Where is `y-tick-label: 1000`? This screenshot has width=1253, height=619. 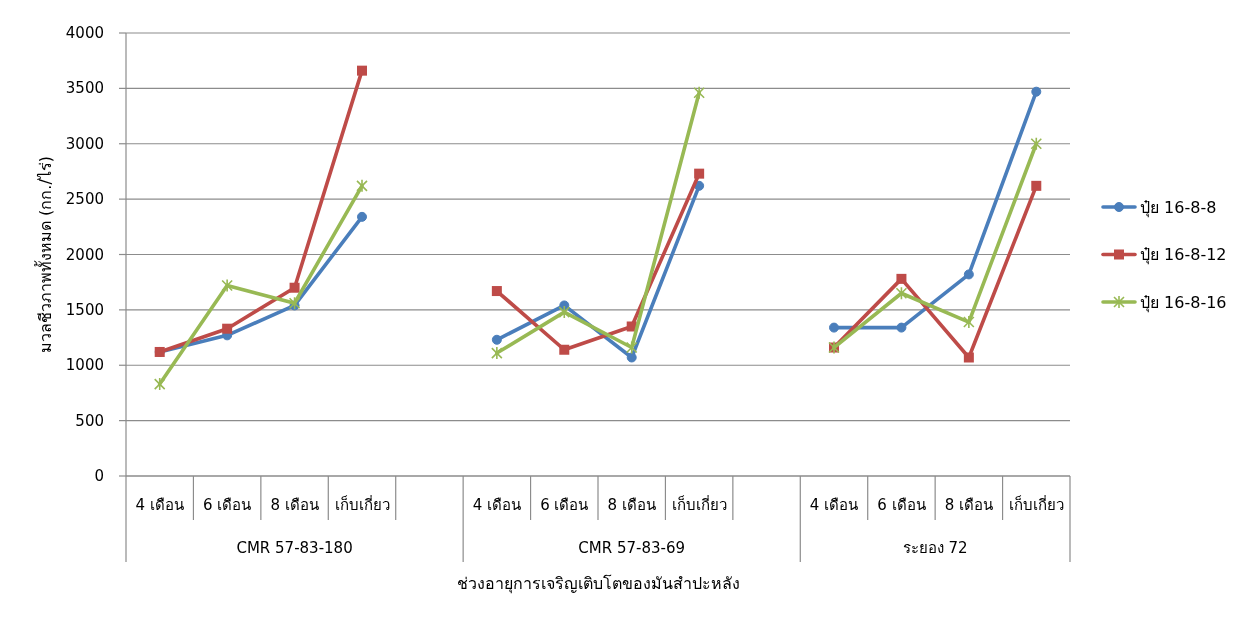 y-tick-label: 1000 is located at coordinates (84, 365).